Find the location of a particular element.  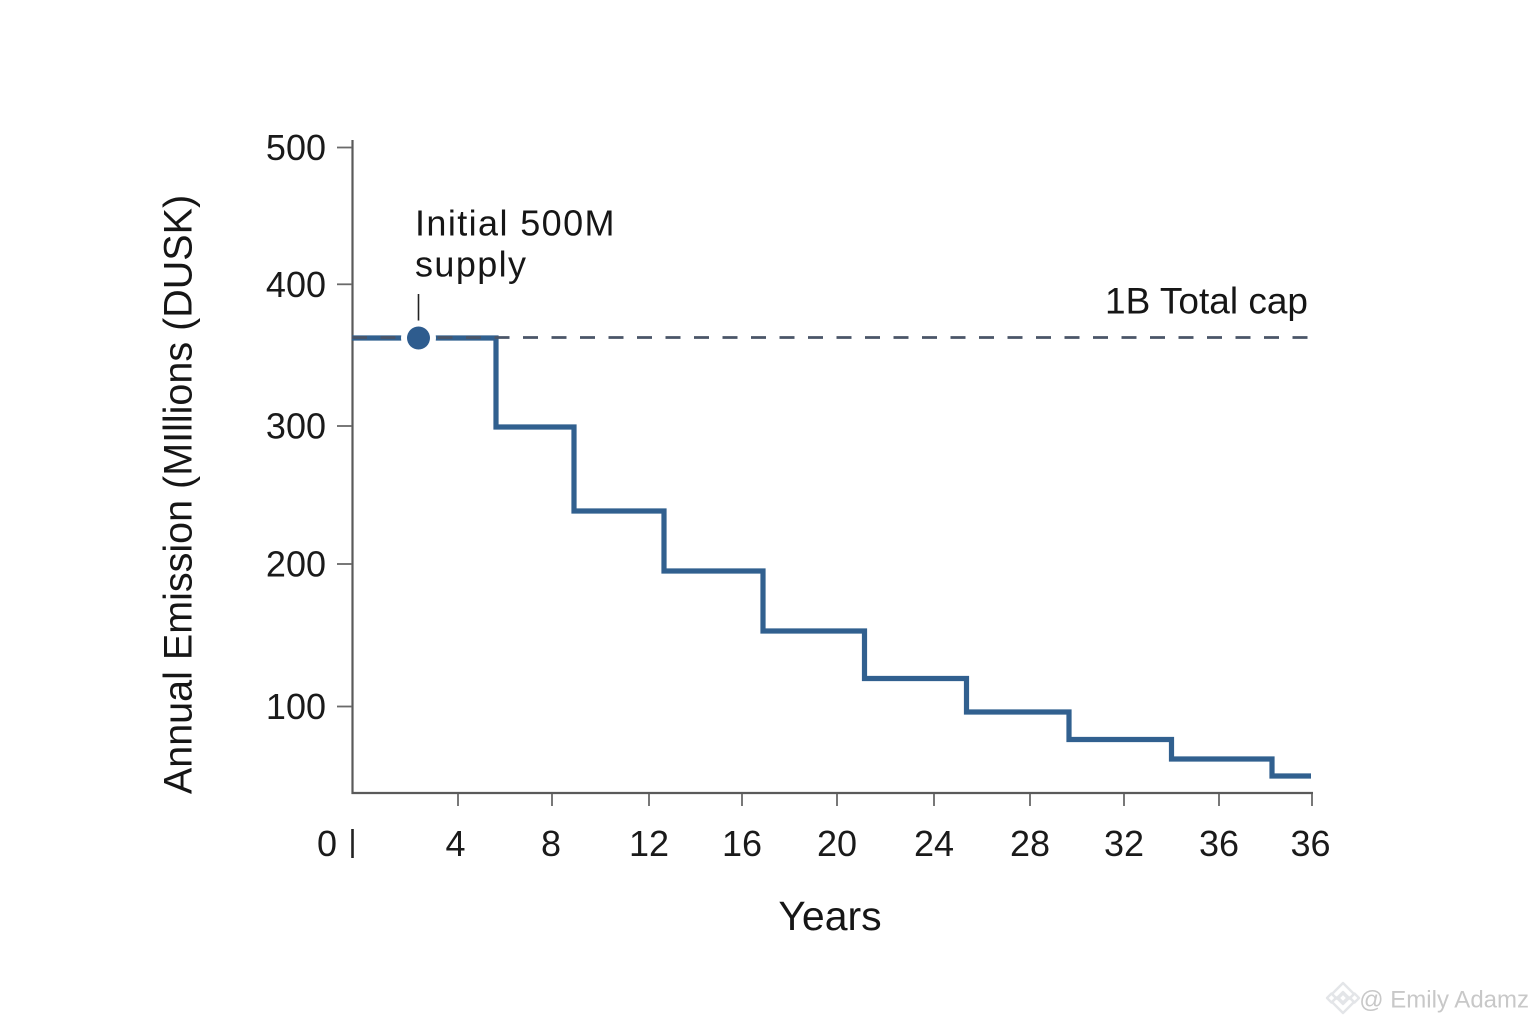

svg-text: 4 is located at coordinates (455, 843).